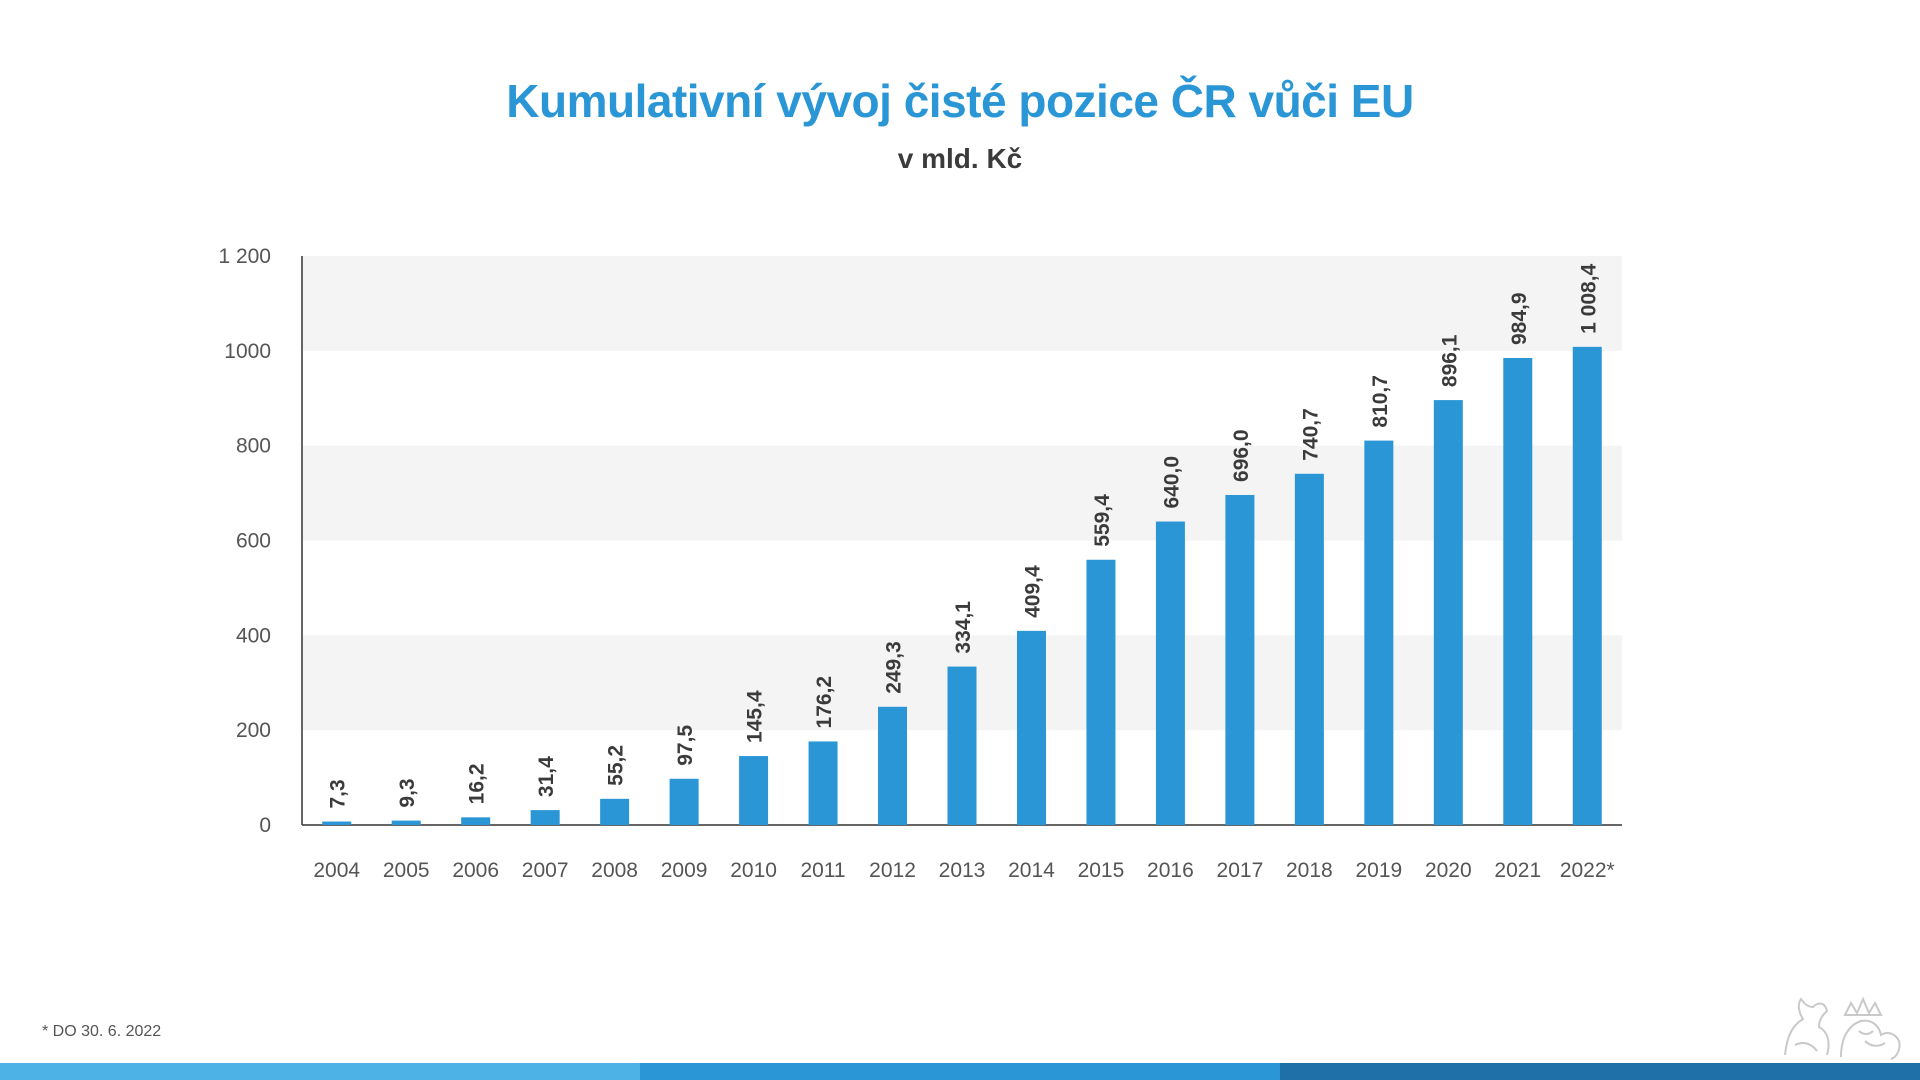 This screenshot has width=1920, height=1080. What do you see at coordinates (1170, 870) in the screenshot?
I see `x-tick-label: 2016` at bounding box center [1170, 870].